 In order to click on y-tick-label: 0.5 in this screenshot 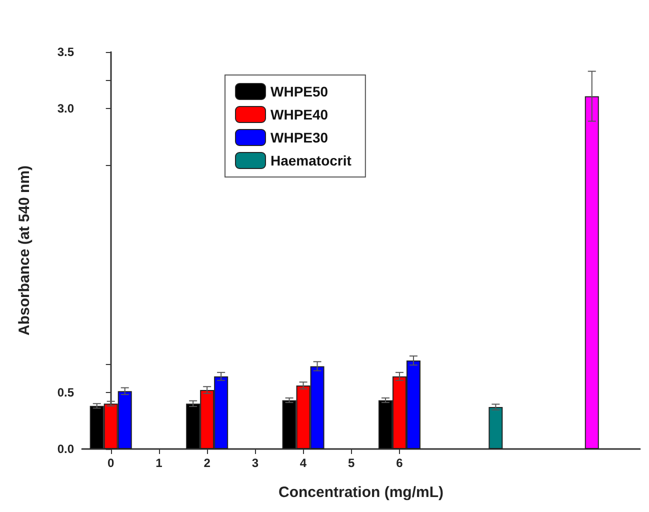, I will do `click(65, 392)`.